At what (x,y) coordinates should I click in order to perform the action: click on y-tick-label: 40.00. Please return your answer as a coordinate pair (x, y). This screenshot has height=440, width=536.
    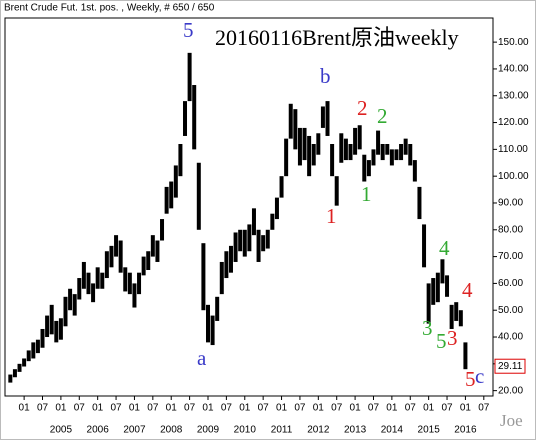
    Looking at the image, I should click on (510, 337).